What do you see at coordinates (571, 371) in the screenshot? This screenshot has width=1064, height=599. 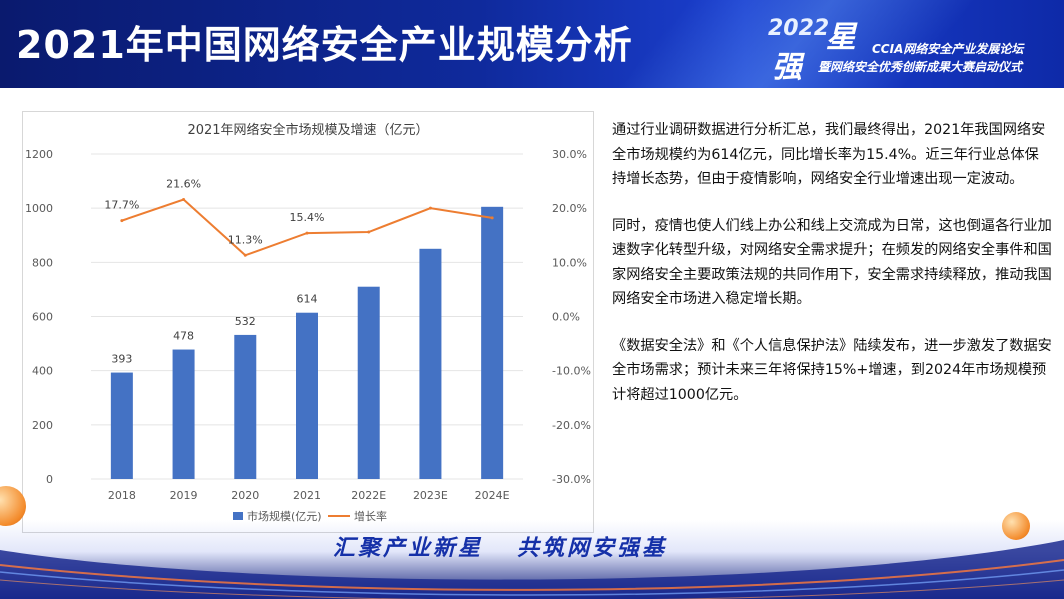 I see `y2-tick-label: -10.0%` at bounding box center [571, 371].